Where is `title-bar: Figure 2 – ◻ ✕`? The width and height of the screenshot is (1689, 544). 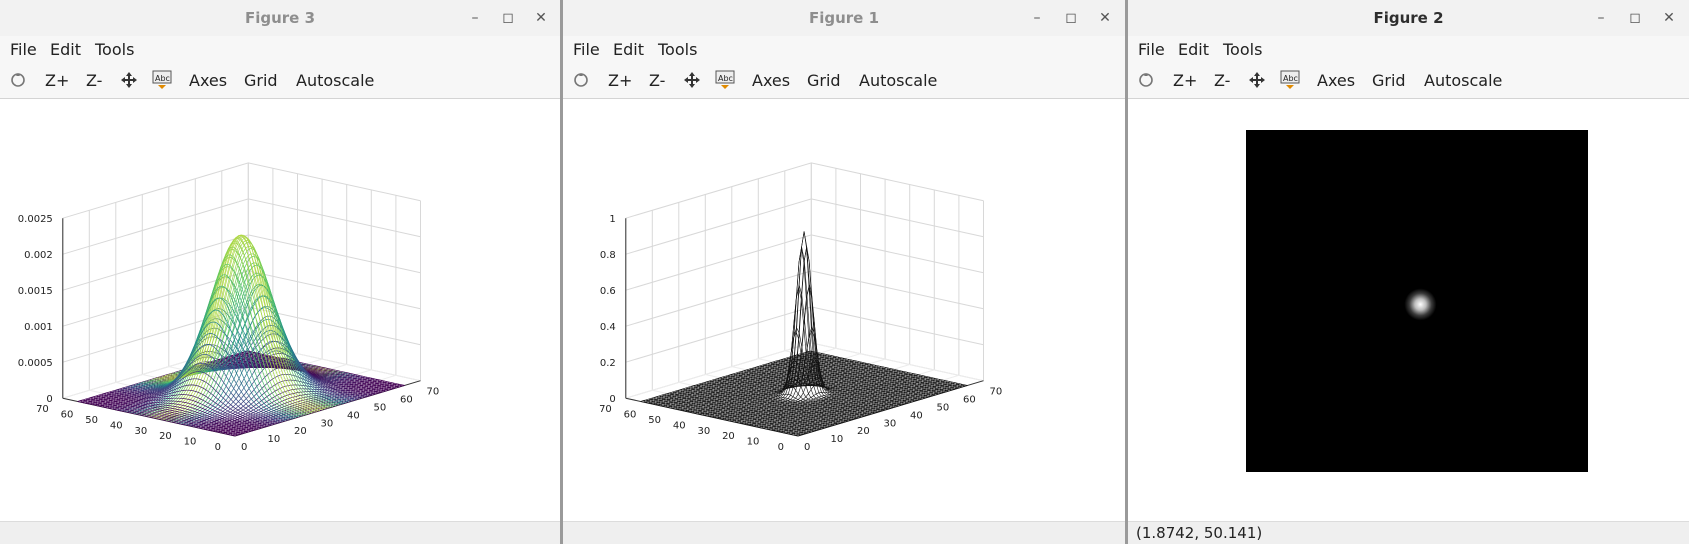
title-bar: Figure 2 – ◻ ✕ is located at coordinates (1408, 18).